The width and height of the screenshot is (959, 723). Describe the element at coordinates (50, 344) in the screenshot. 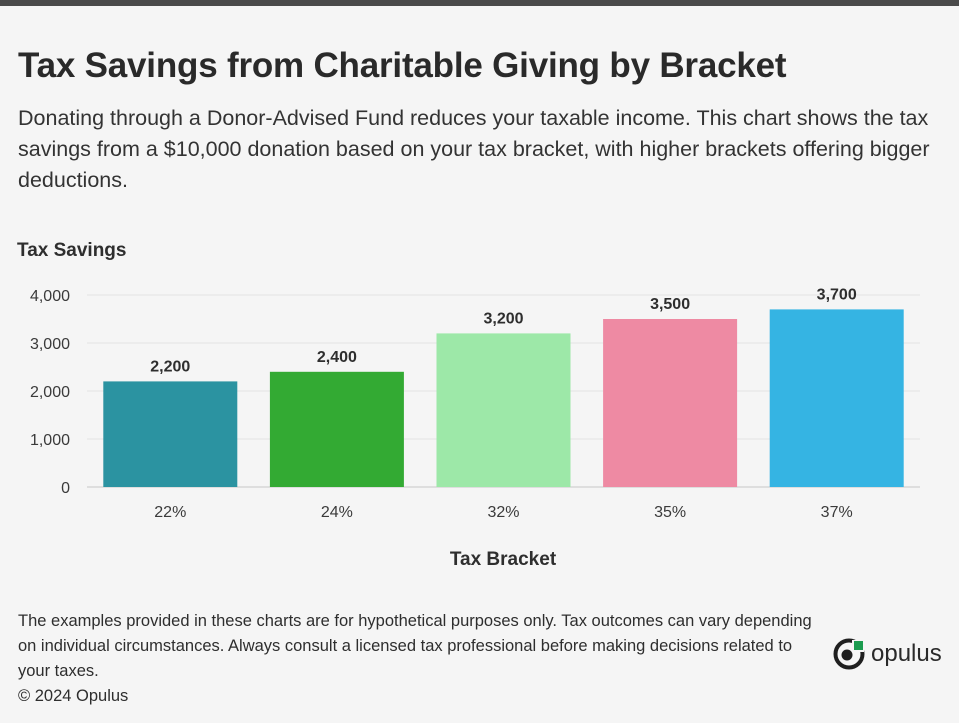

I see `y-tick-label: 3,000` at that location.